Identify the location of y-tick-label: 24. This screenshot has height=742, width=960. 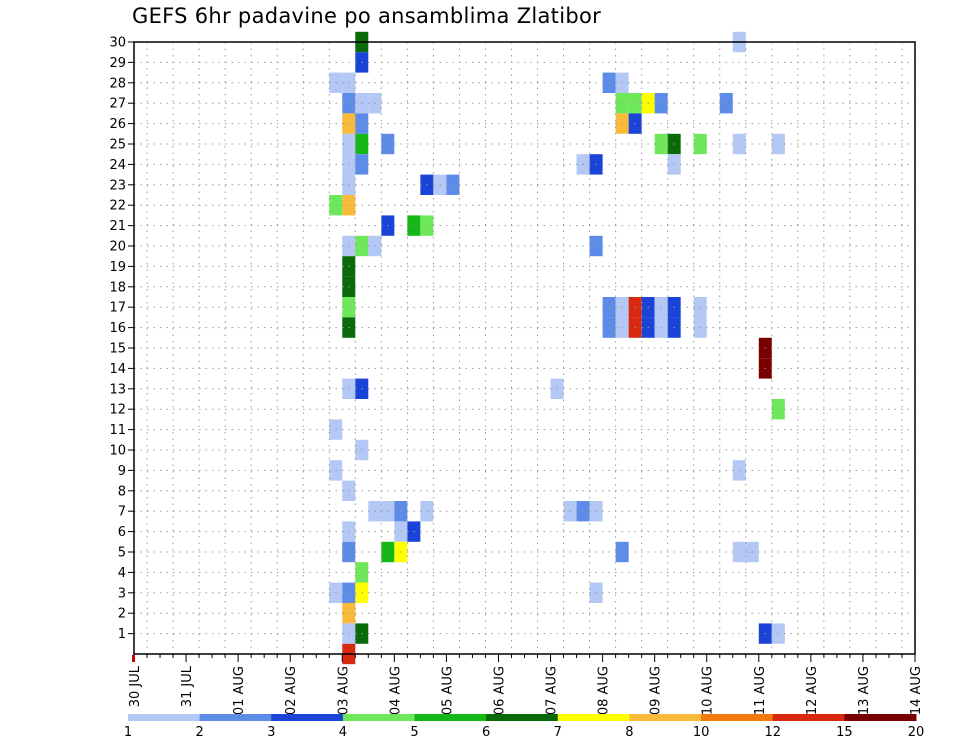
(117, 165).